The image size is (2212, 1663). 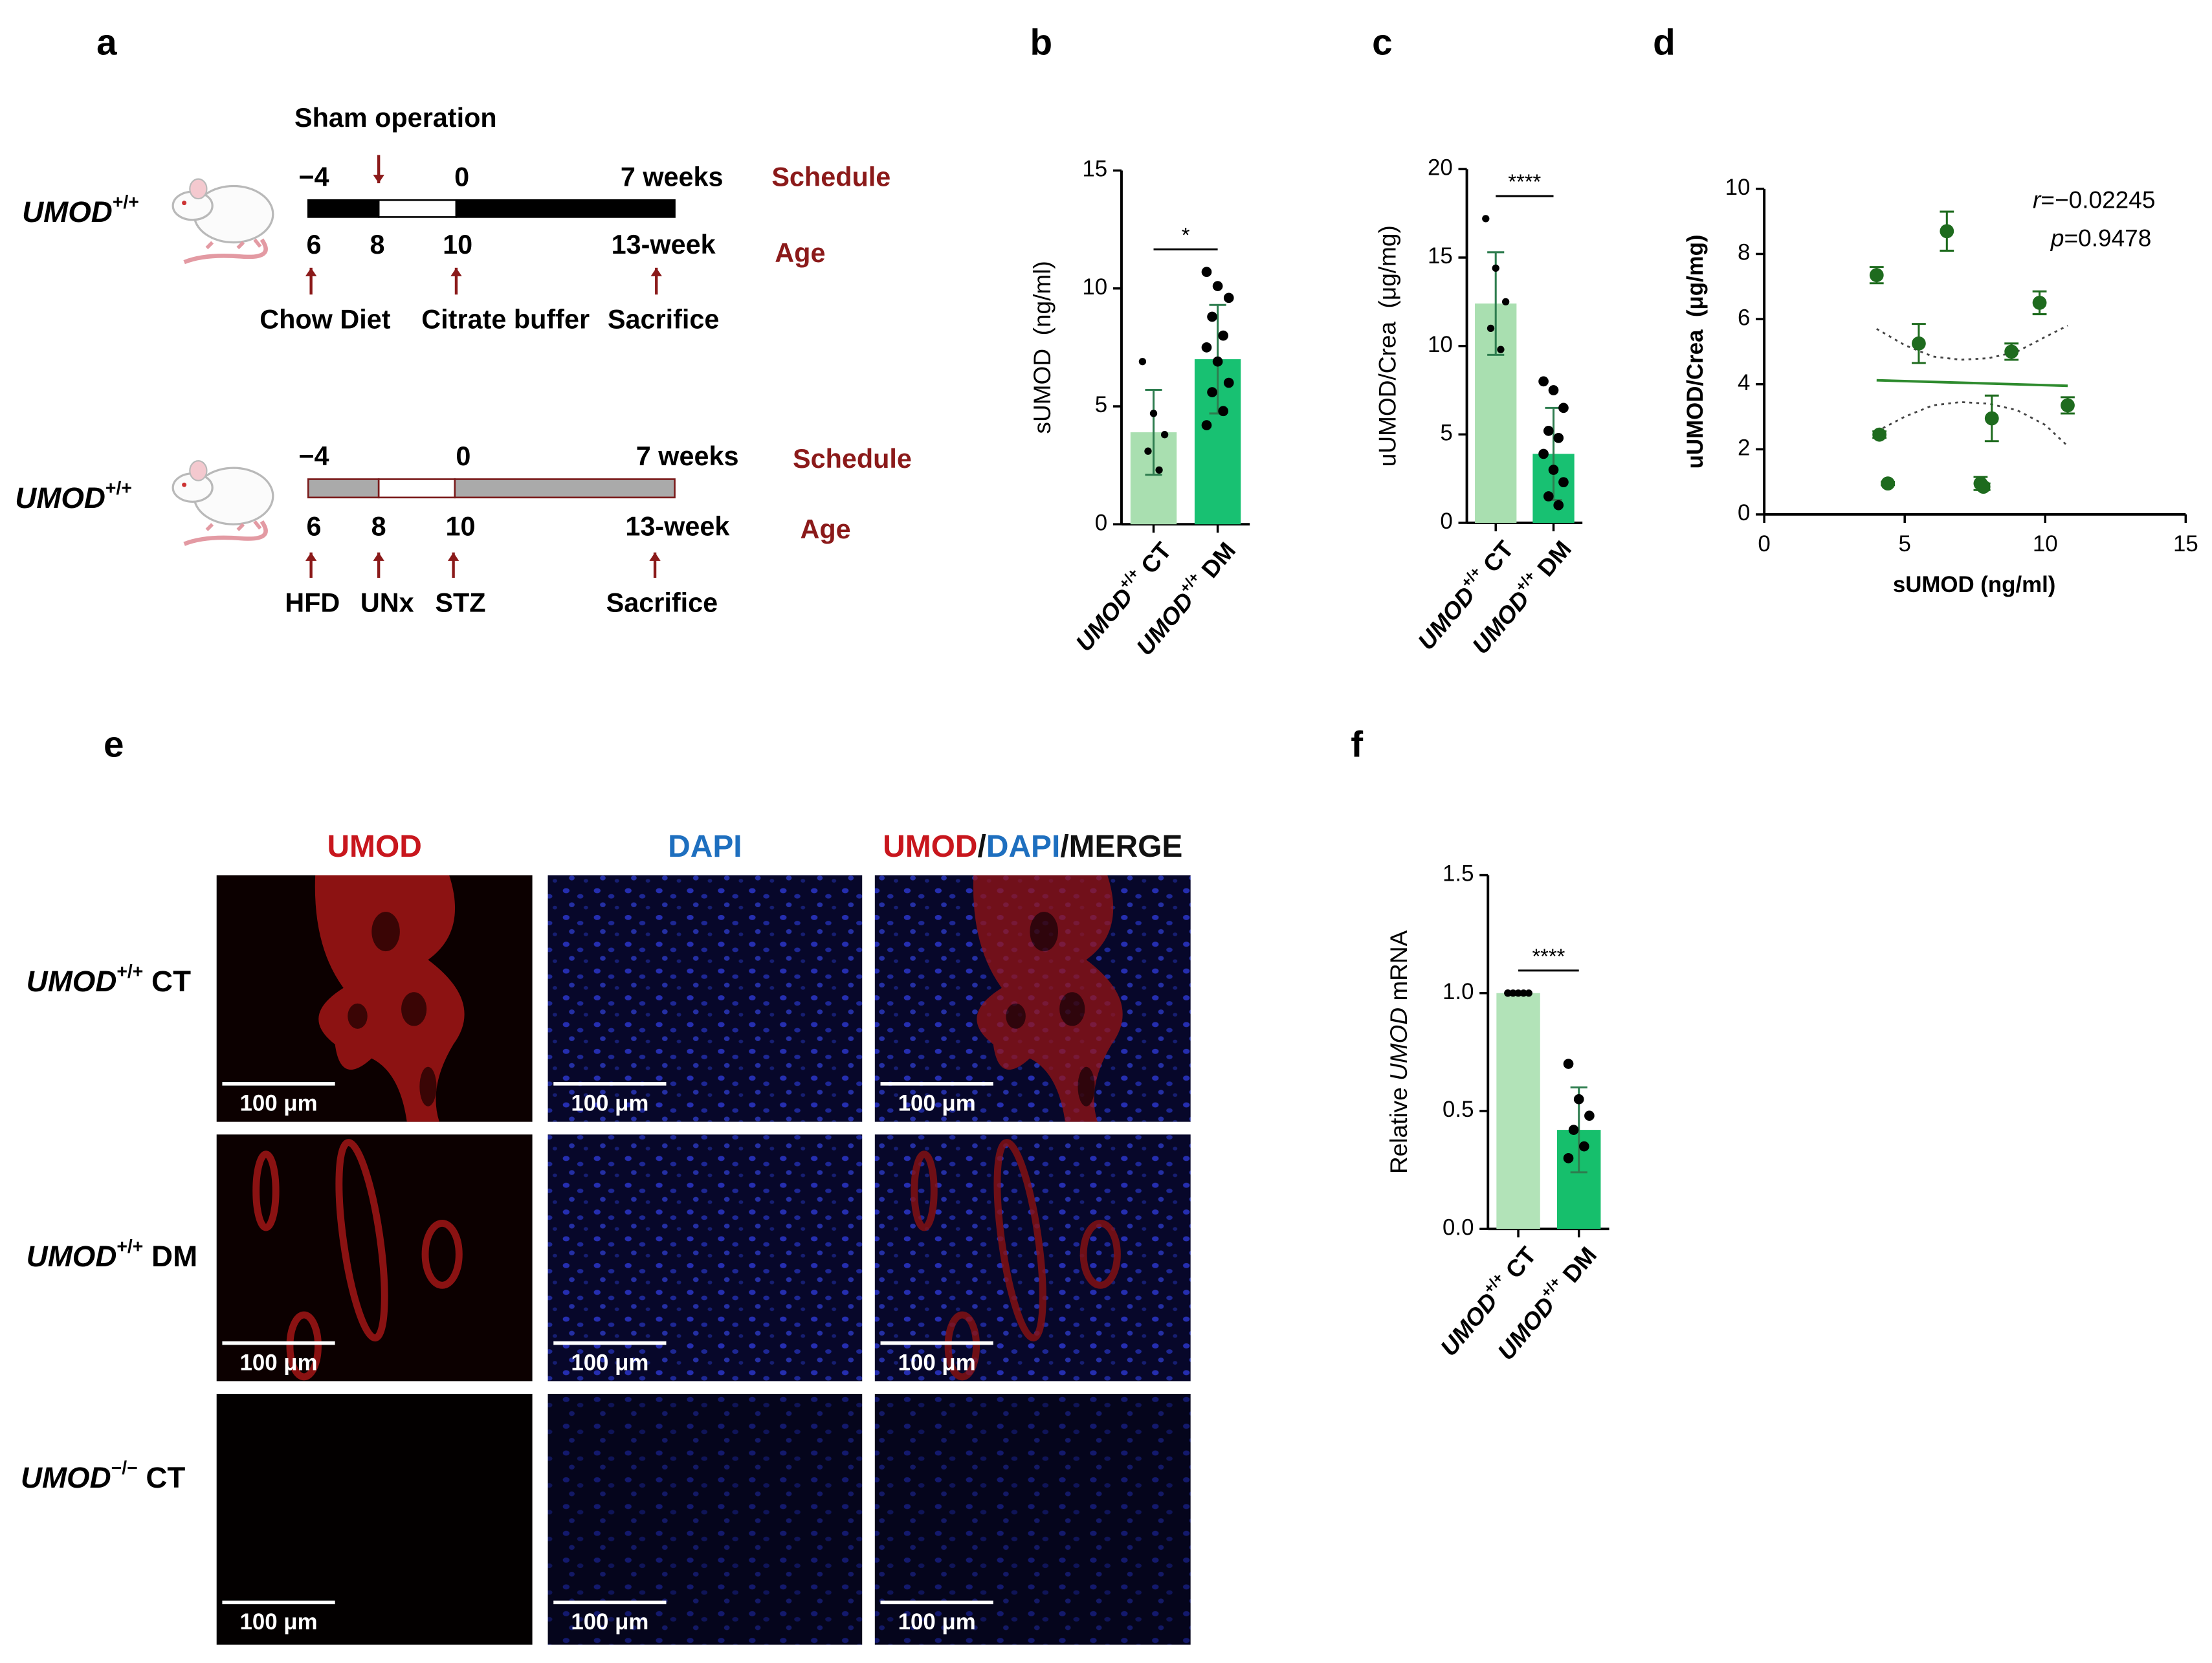 I want to click on column-header: UMOD/DAPI/MERGE, so click(x=1032, y=847).